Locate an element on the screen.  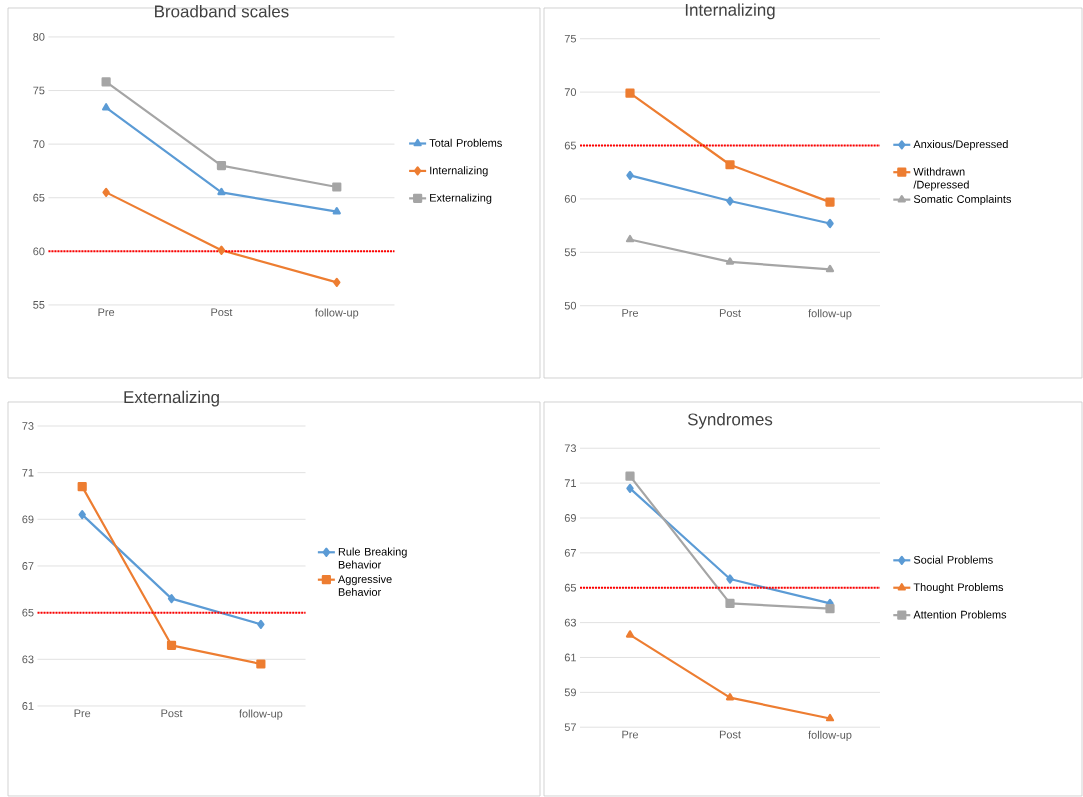
chart-title: Externalizing is located at coordinates (171, 398).